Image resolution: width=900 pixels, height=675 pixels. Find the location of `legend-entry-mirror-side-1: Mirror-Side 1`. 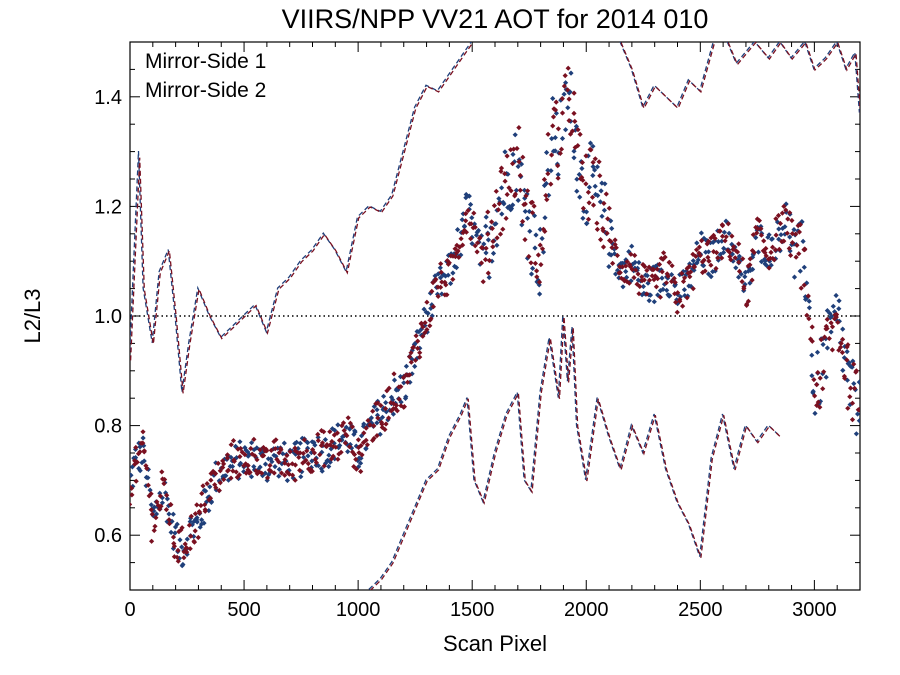

legend-entry-mirror-side-1: Mirror-Side 1 is located at coordinates (205, 61).